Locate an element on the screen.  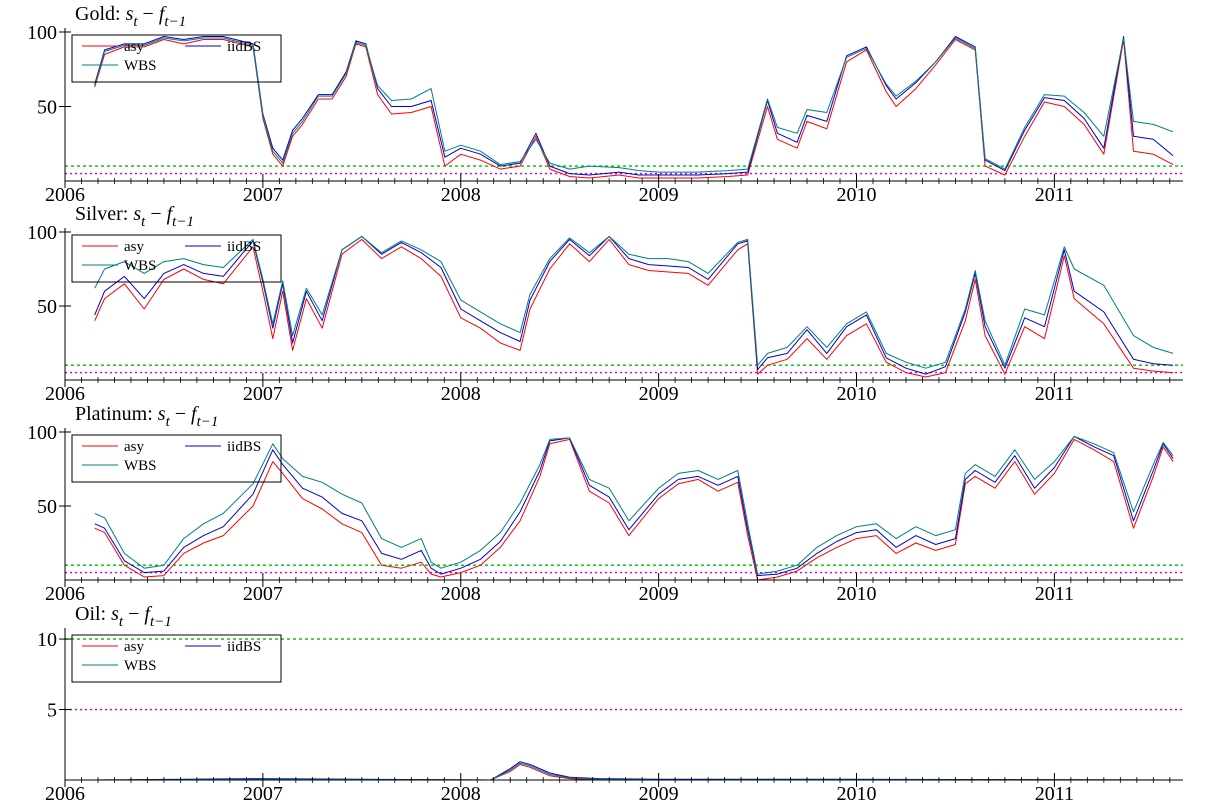
y-tick-label: 10 is located at coordinates (47, 640).